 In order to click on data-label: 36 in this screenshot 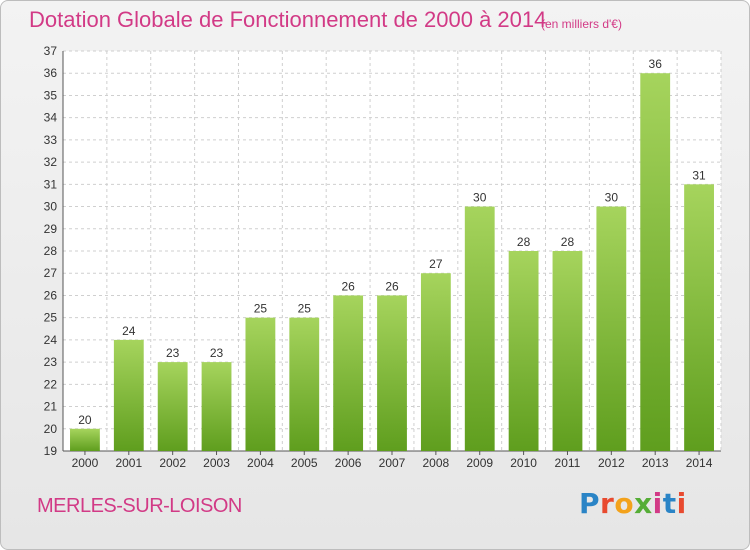, I will do `click(656, 64)`.